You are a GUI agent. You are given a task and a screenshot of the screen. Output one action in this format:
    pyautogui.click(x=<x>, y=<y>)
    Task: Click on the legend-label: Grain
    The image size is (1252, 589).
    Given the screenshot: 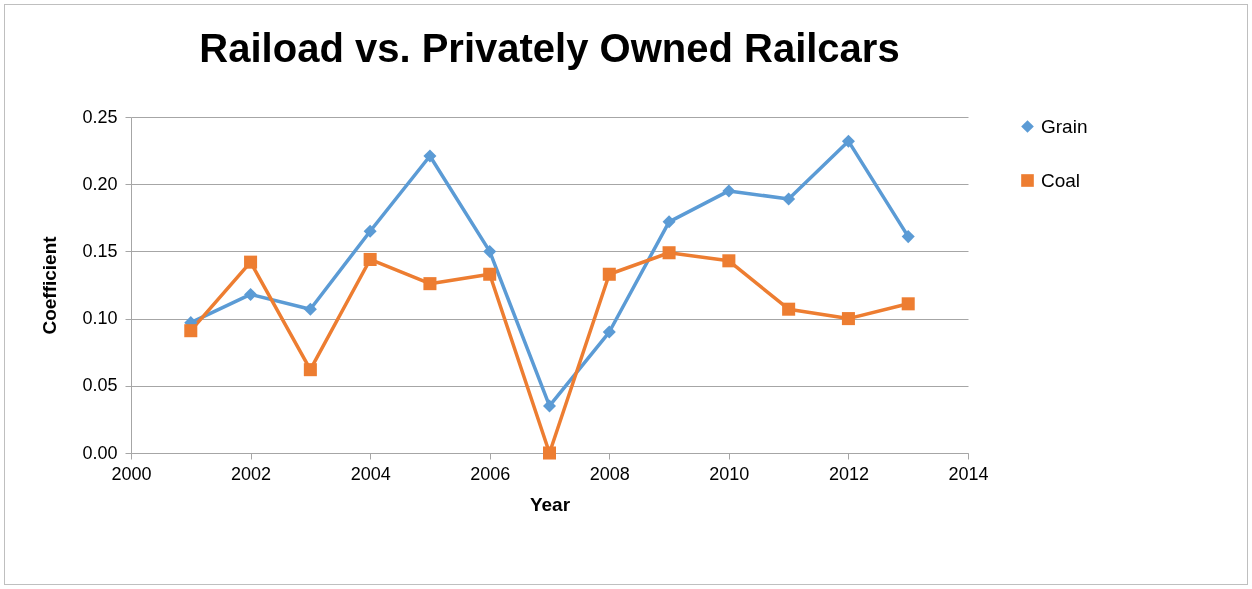 What is the action you would take?
    pyautogui.click(x=1064, y=126)
    